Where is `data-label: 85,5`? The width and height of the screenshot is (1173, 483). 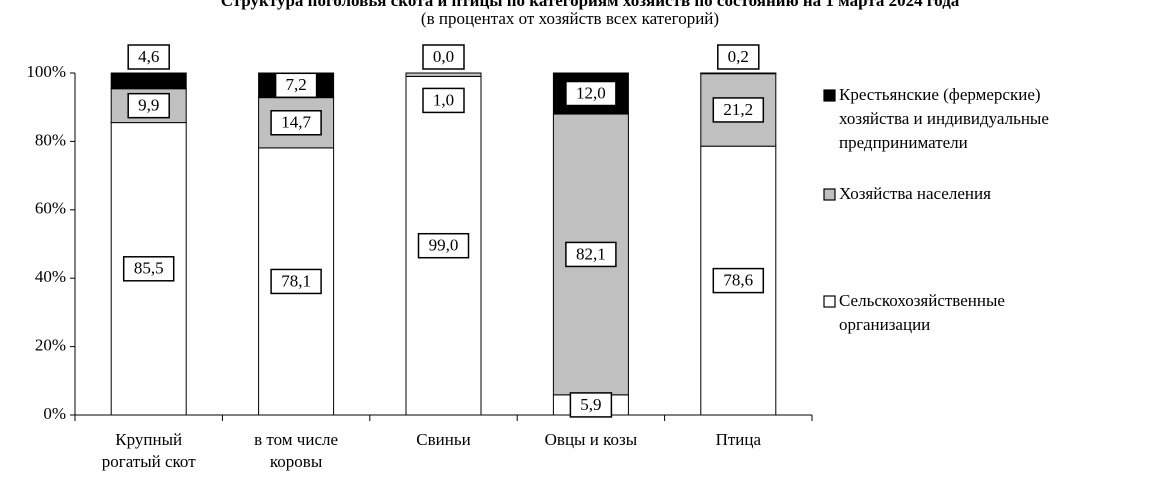
data-label: 85,5 is located at coordinates (149, 268).